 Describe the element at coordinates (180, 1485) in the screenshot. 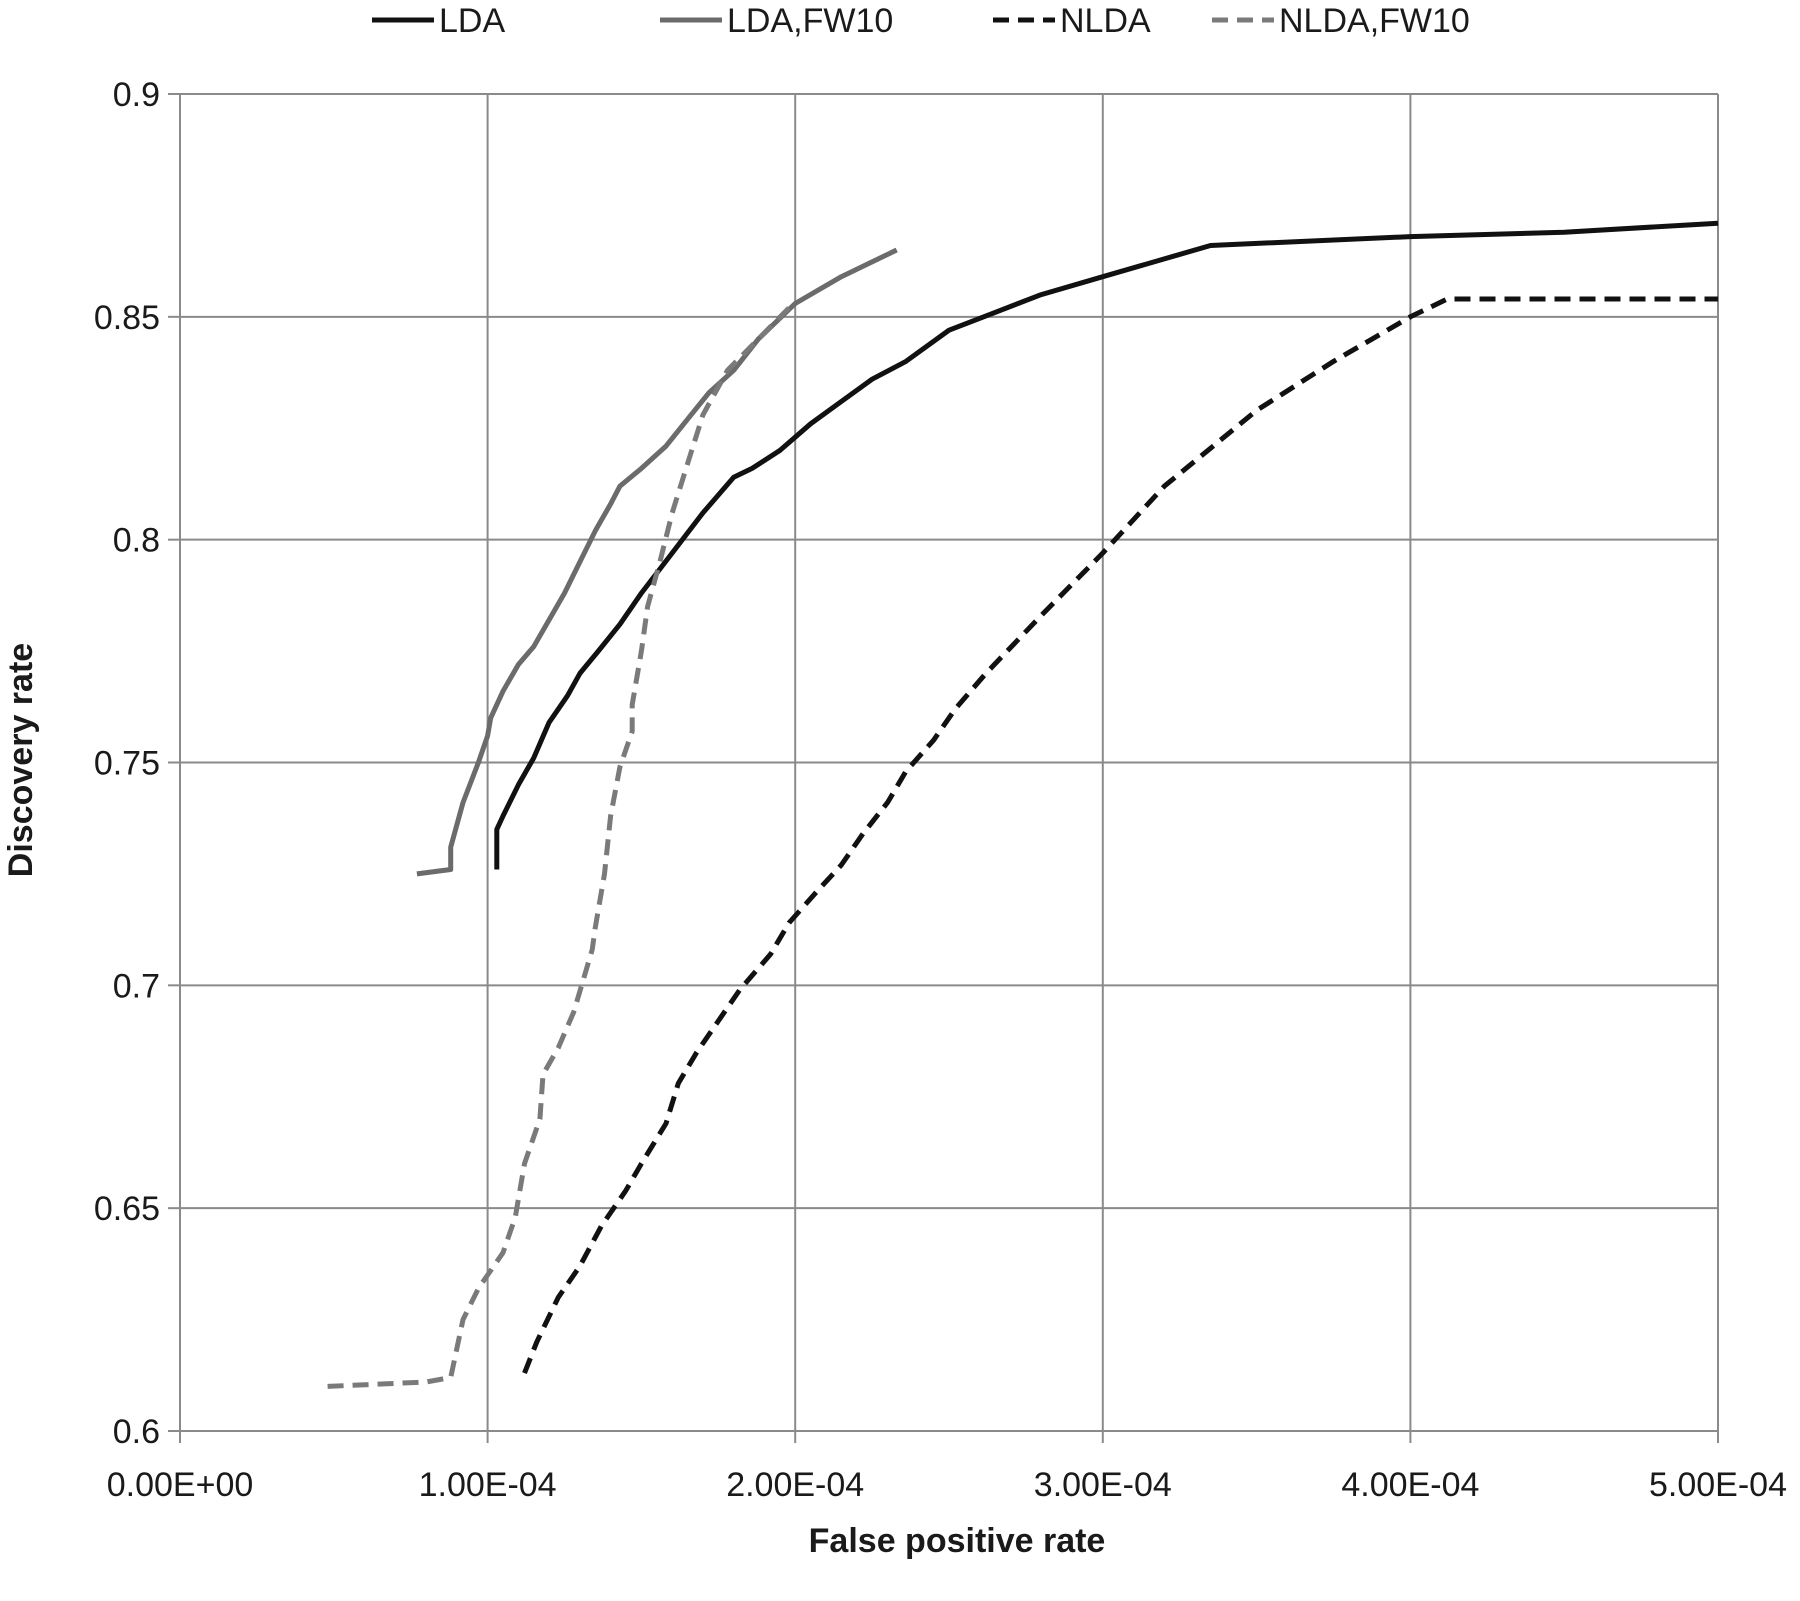

I see `x-tick-label: 0.00E+00` at that location.